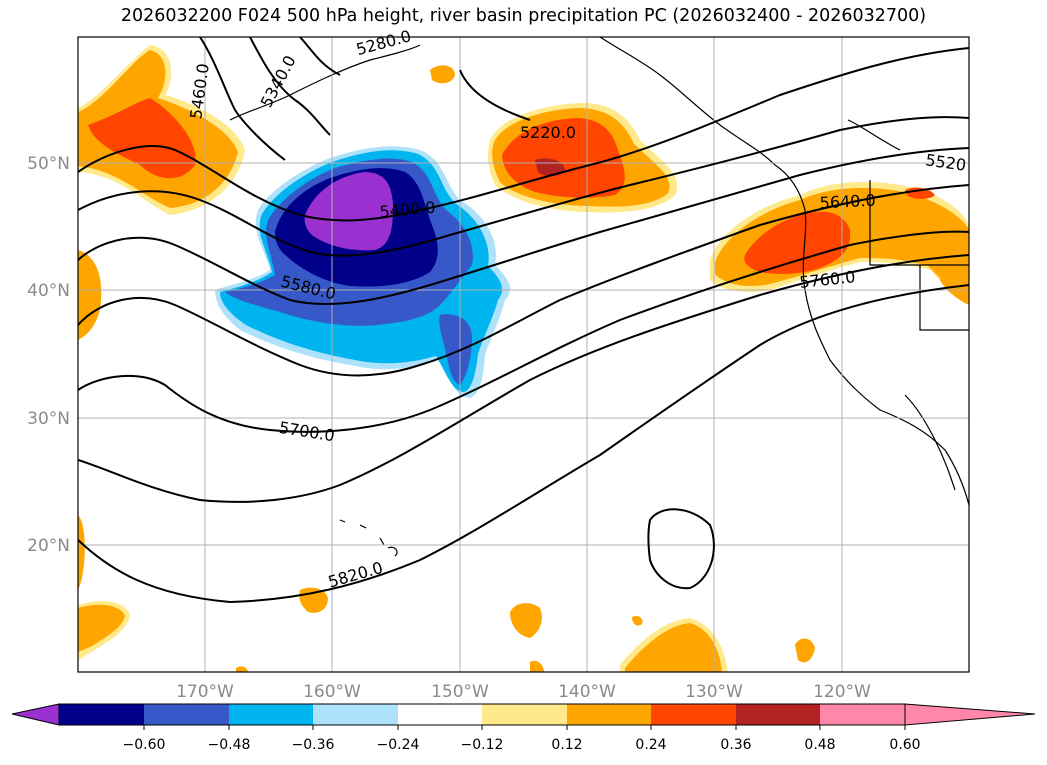 The height and width of the screenshot is (765, 1047). Describe the element at coordinates (144, 745) in the screenshot. I see `colorbar-tick-label: −0.60` at that location.